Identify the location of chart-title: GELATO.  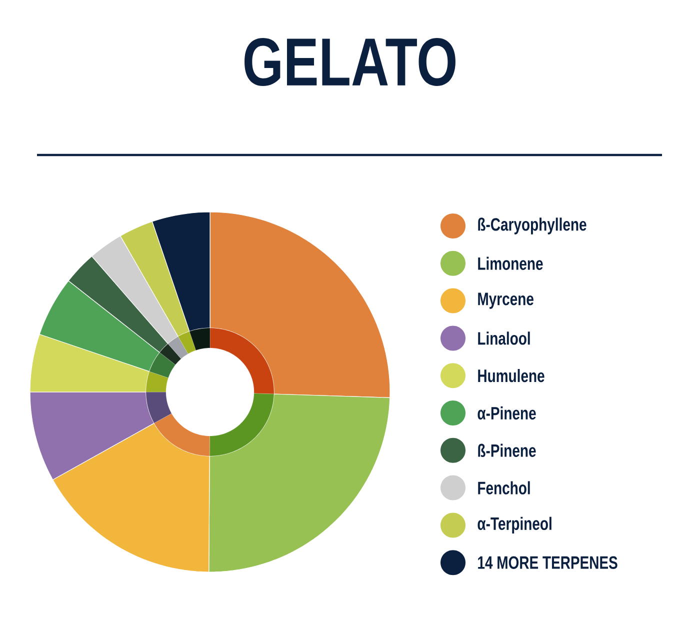
(350, 62).